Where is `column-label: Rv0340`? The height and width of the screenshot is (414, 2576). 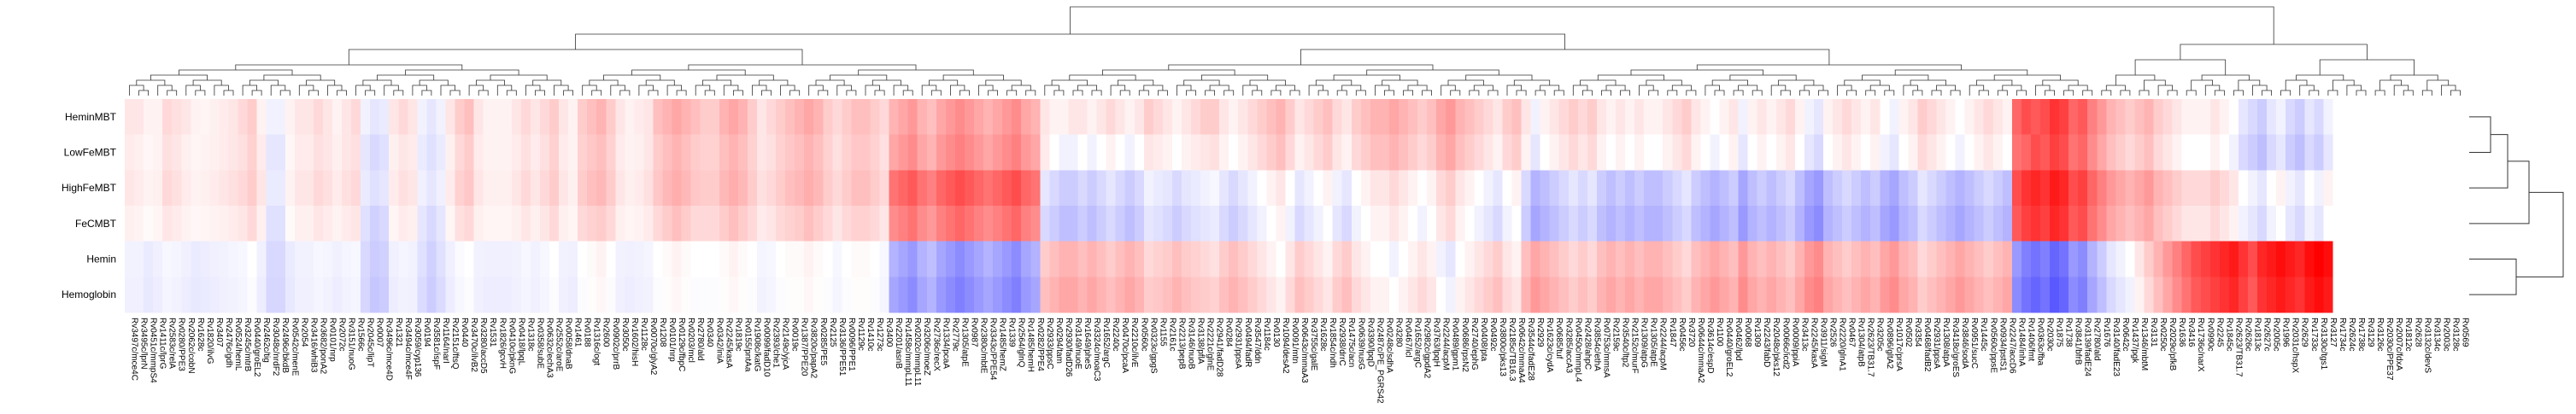
column-label: Rv0340 is located at coordinates (709, 332).